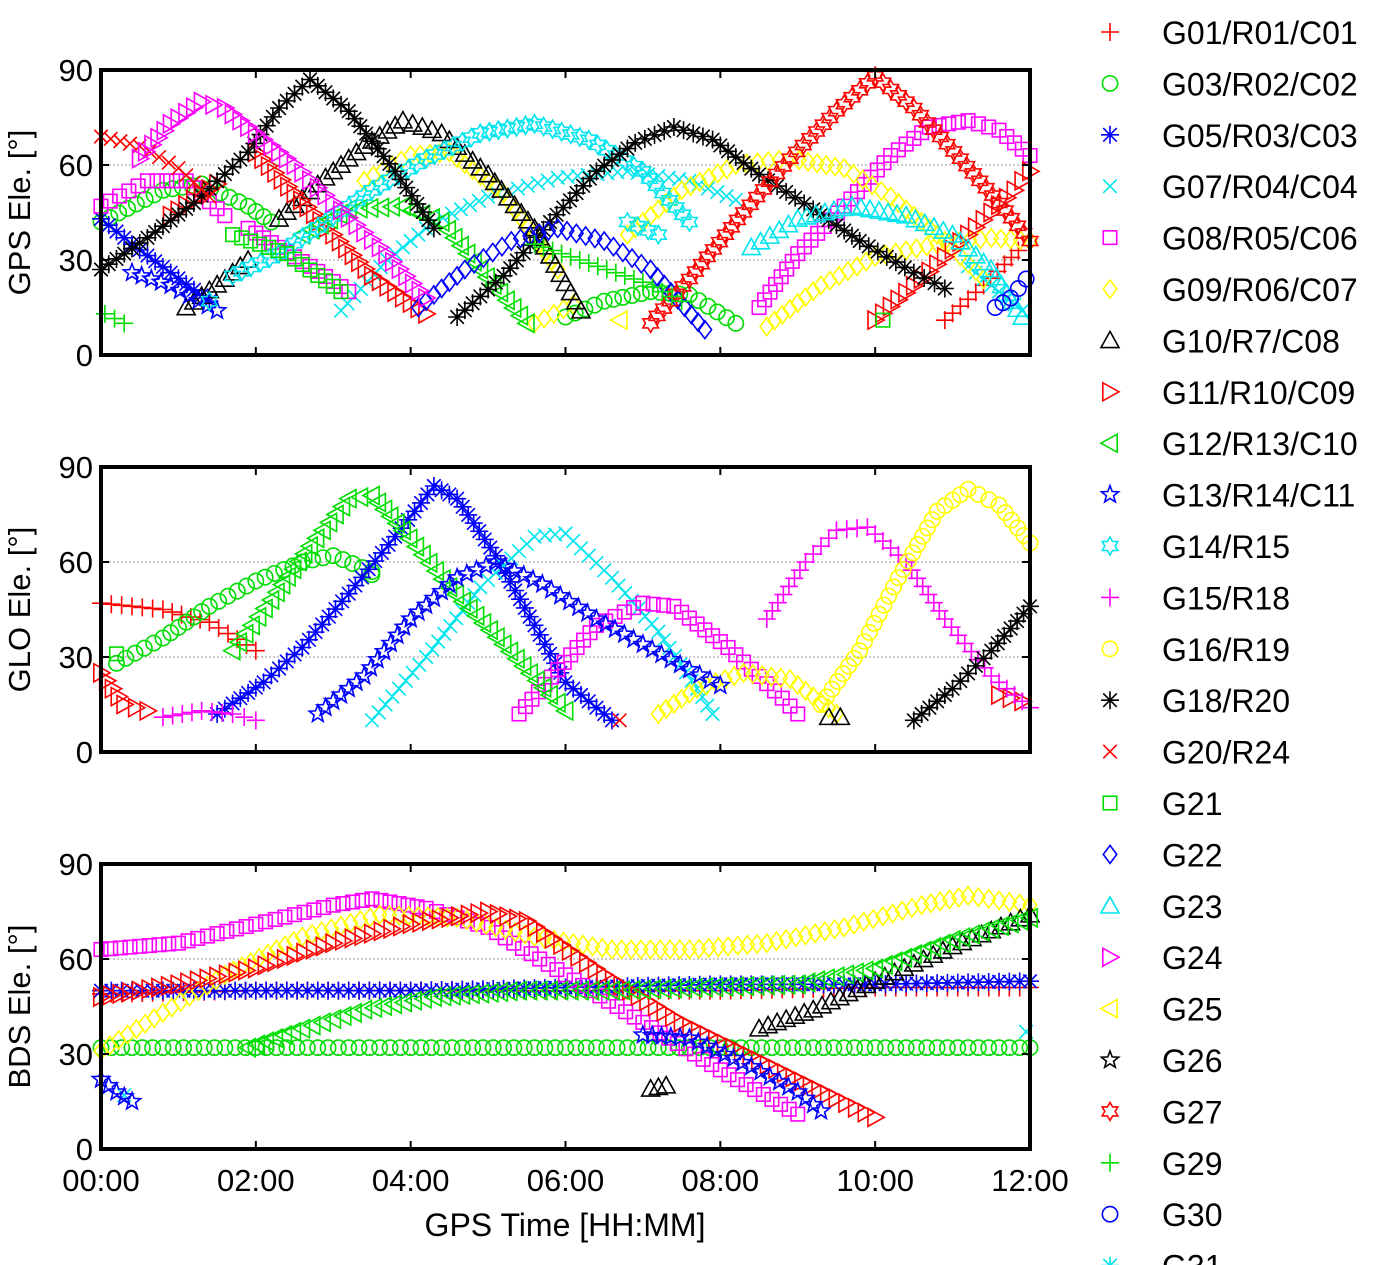  I want to click on data-markers, so click(566, 202).